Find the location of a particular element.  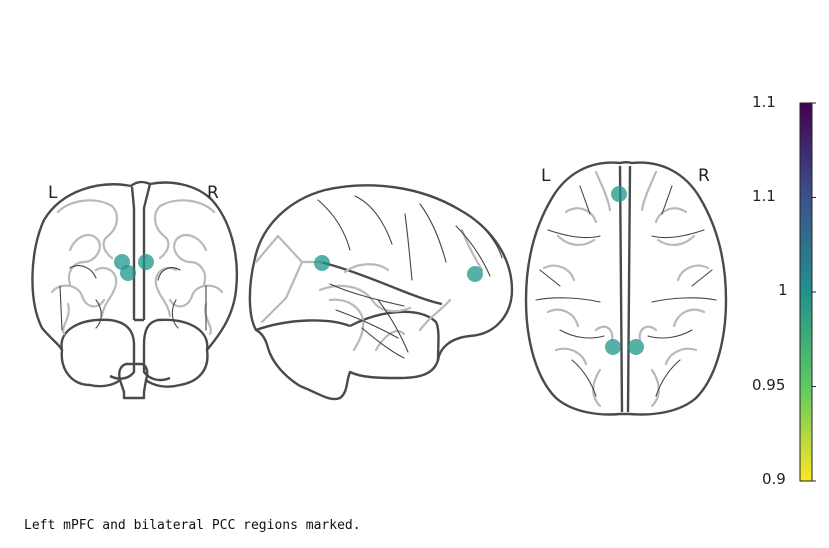

coronal-brain-outline is located at coordinates (134, 290).